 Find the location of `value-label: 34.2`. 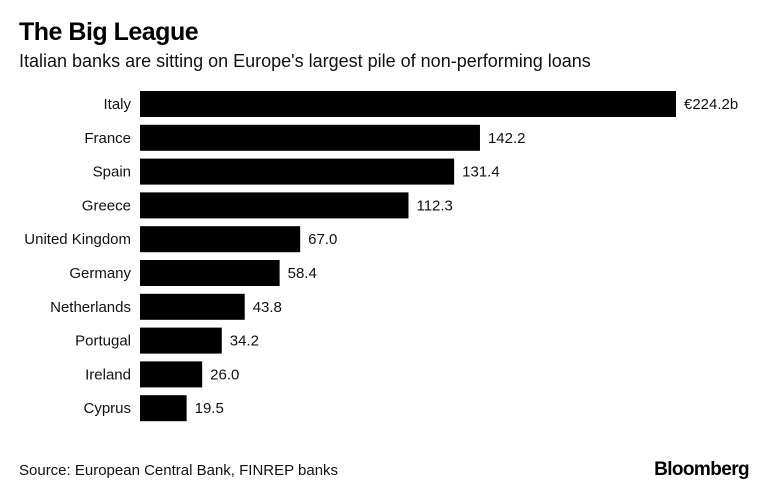

value-label: 34.2 is located at coordinates (244, 341).